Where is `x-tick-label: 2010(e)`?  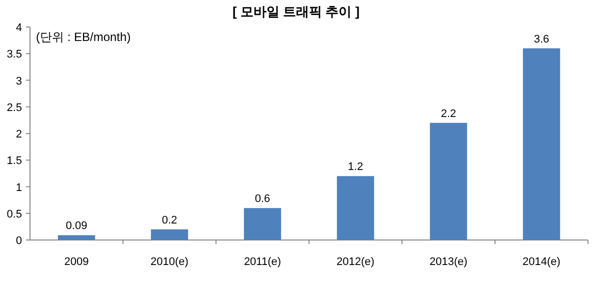 x-tick-label: 2010(e) is located at coordinates (169, 262).